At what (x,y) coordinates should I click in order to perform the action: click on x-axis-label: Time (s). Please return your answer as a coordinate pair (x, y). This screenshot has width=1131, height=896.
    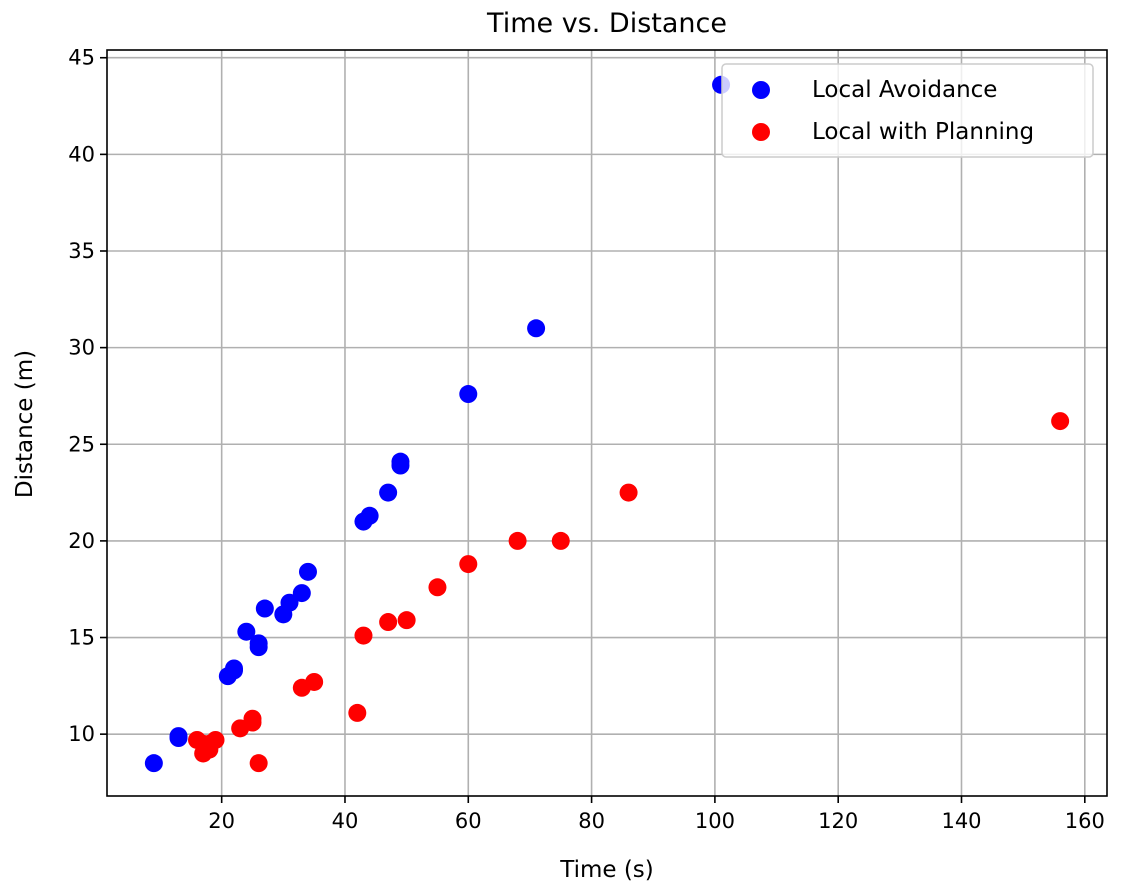
    Looking at the image, I should click on (606, 870).